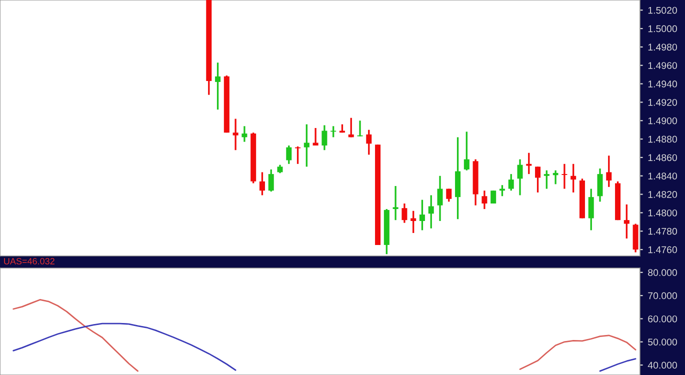 The height and width of the screenshot is (375, 685). I want to click on y-tick-label: 1.4940, so click(662, 84).